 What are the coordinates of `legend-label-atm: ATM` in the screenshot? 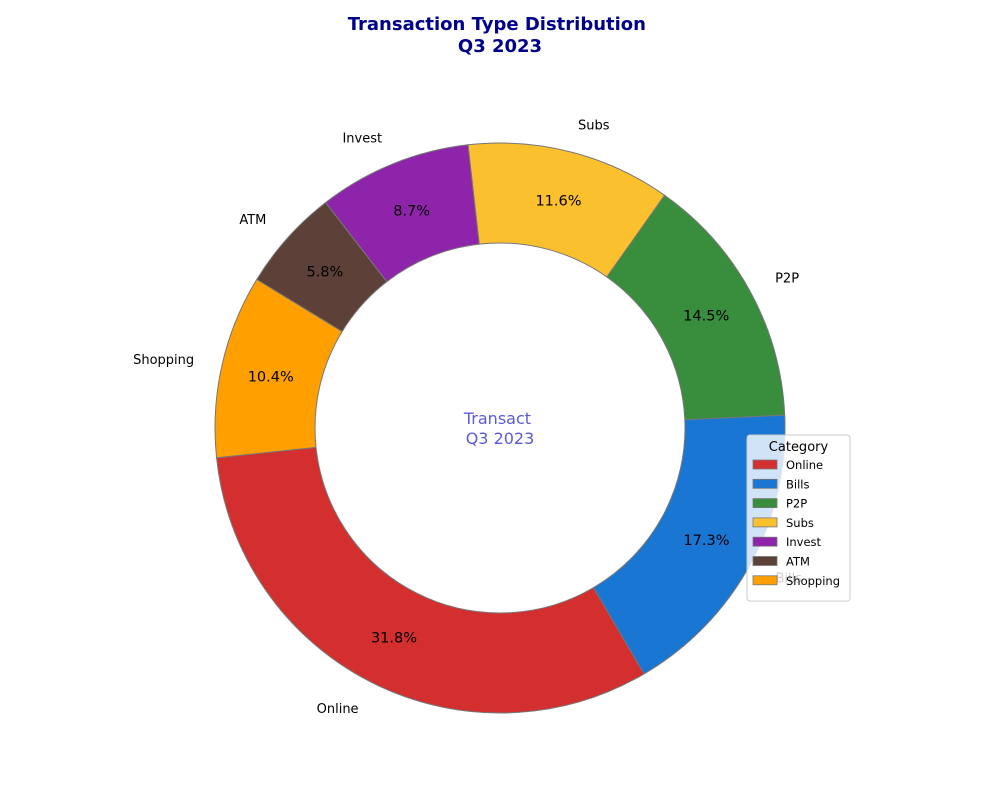 It's located at (798, 562).